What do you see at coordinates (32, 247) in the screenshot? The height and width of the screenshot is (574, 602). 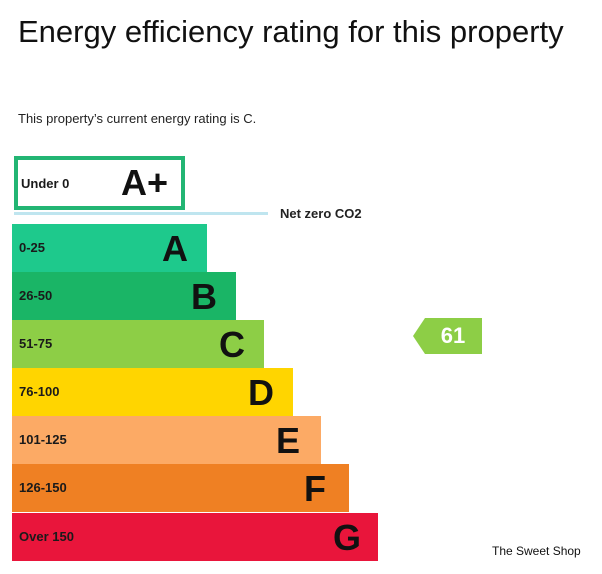 I see `band-a-range: 0-25` at bounding box center [32, 247].